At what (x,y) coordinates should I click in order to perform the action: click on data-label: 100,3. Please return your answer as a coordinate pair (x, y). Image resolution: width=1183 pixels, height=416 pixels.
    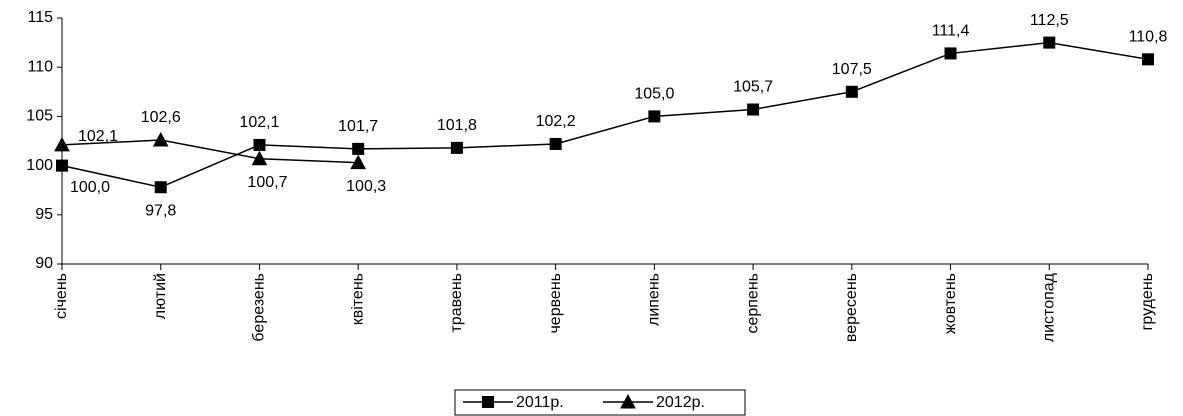
    Looking at the image, I should click on (366, 186).